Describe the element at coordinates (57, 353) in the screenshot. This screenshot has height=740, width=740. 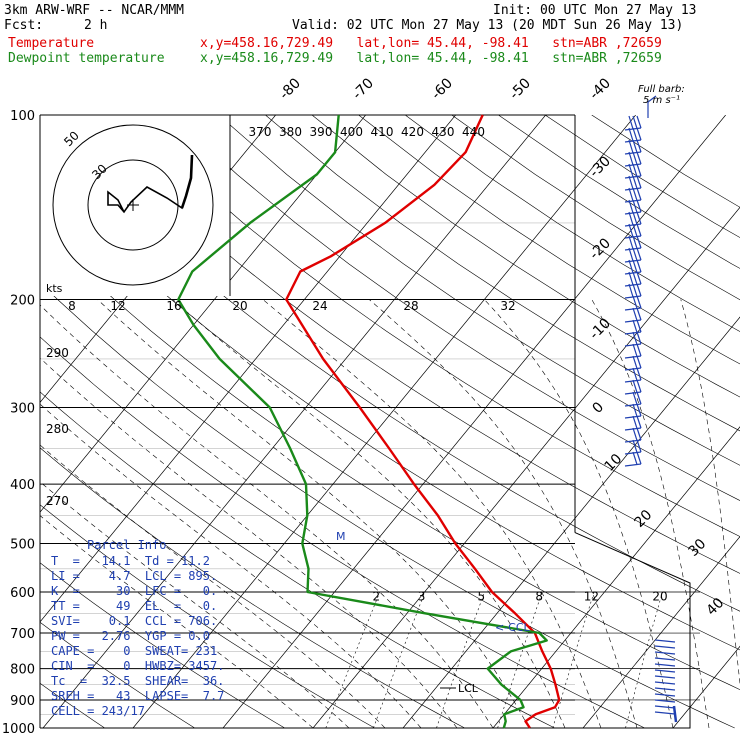
I see `theta-left-label: 290` at that location.